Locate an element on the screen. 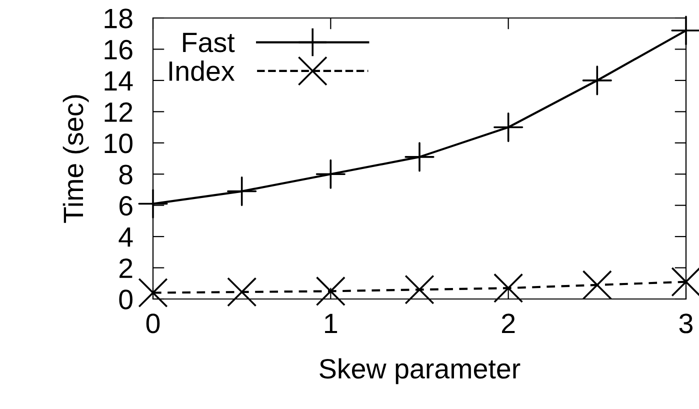  x-tick-label: 1 is located at coordinates (331, 324).